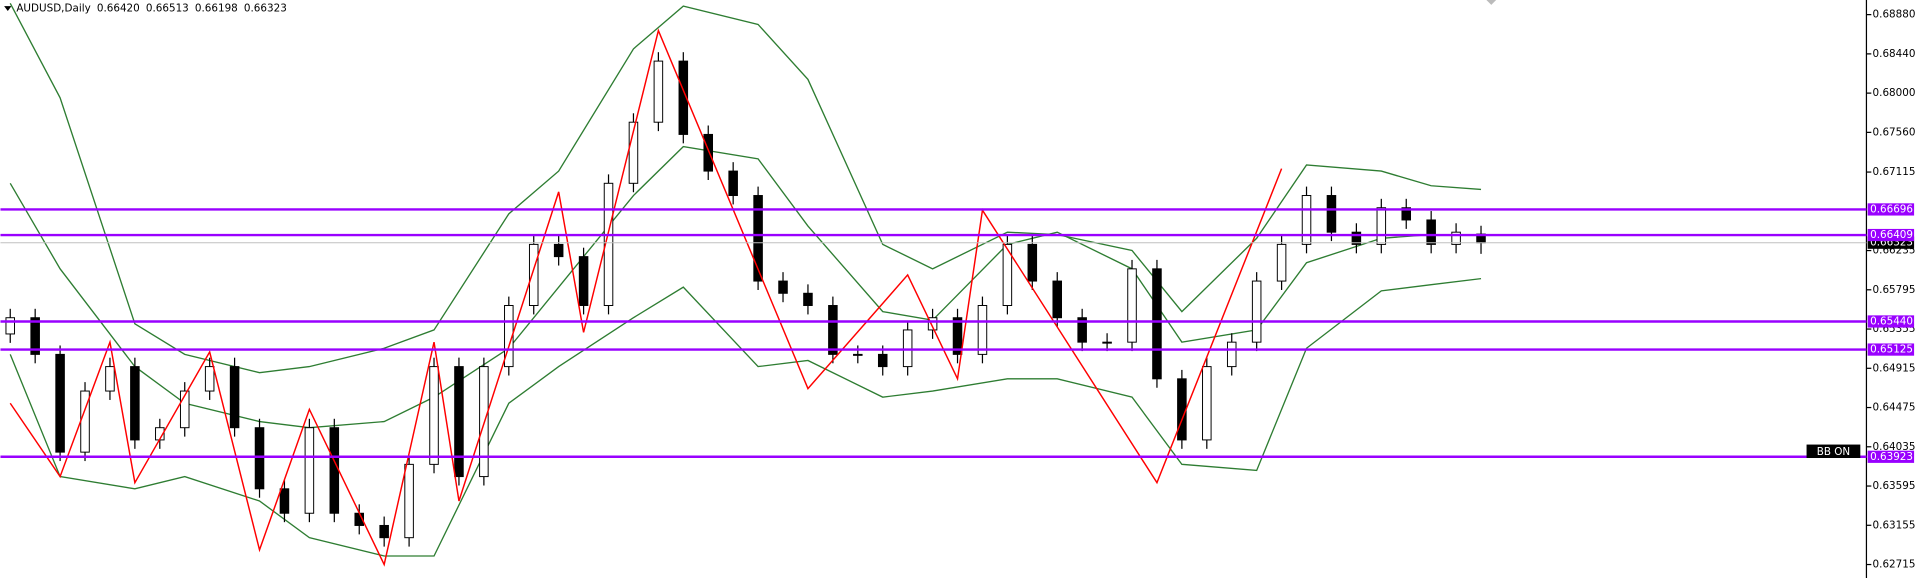 This screenshot has height=578, width=1917. Describe the element at coordinates (8, 8) in the screenshot. I see `collapse-icon` at that location.